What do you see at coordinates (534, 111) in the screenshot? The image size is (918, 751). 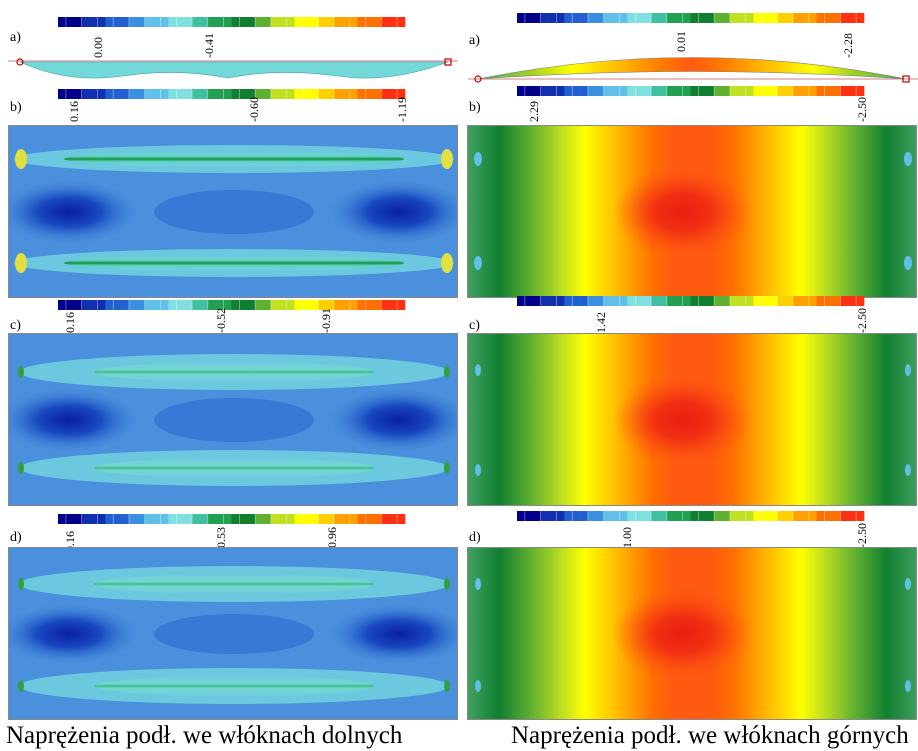 I see `scale-tick: 2.29` at bounding box center [534, 111].